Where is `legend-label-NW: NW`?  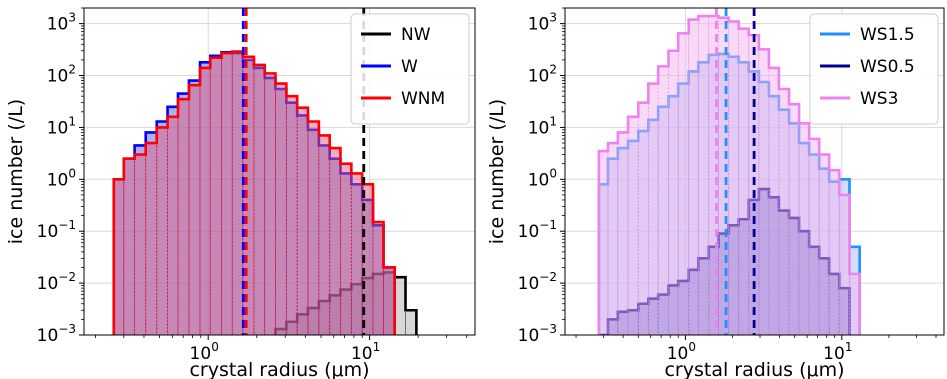 legend-label-NW: NW is located at coordinates (416, 35).